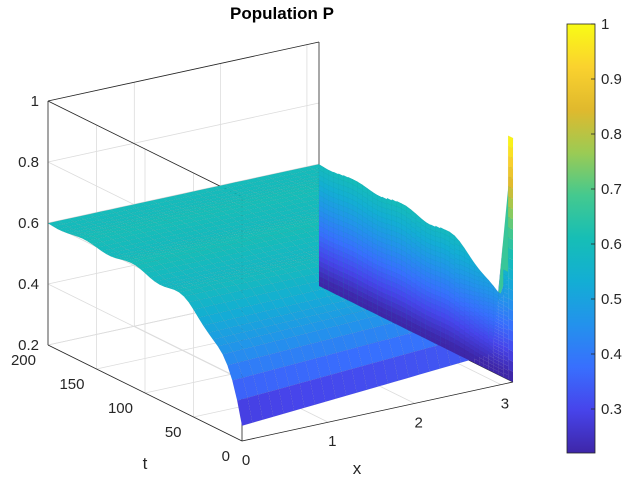  Describe the element at coordinates (246, 460) in the screenshot. I see `x-tick-label: 0` at that location.